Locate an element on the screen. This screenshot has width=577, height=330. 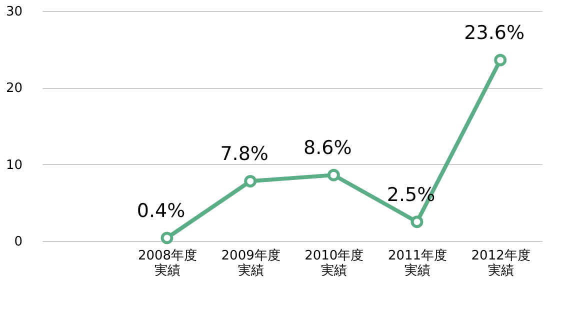
data-label: 23.6% is located at coordinates (494, 33).